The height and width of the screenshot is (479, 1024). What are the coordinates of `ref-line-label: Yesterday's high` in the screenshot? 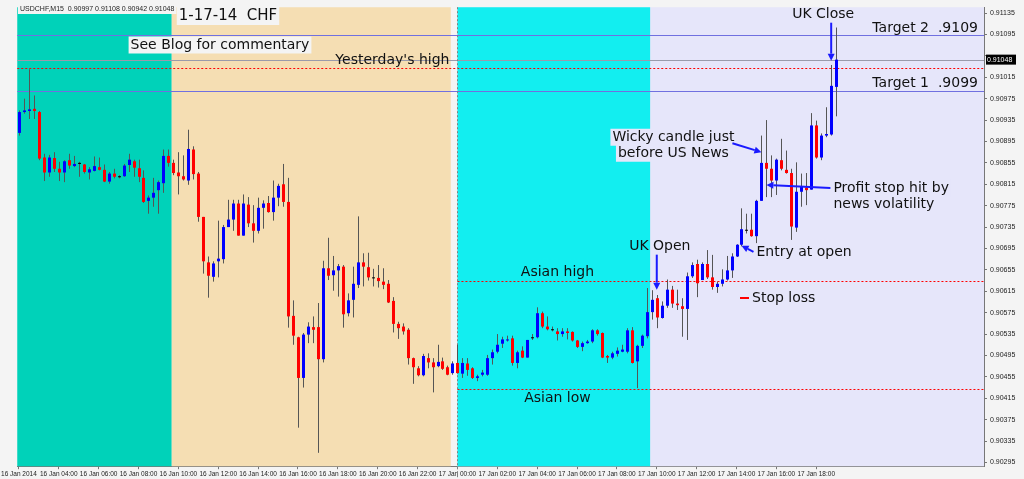 It's located at (392, 59).